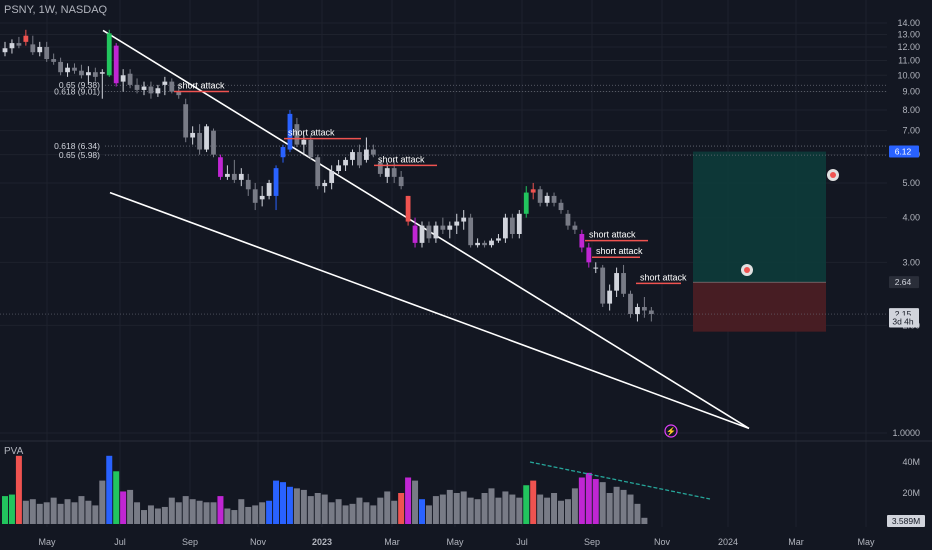 This screenshot has height=550, width=932. Describe the element at coordinates (759, 307) in the screenshot. I see `loss-zone` at that location.